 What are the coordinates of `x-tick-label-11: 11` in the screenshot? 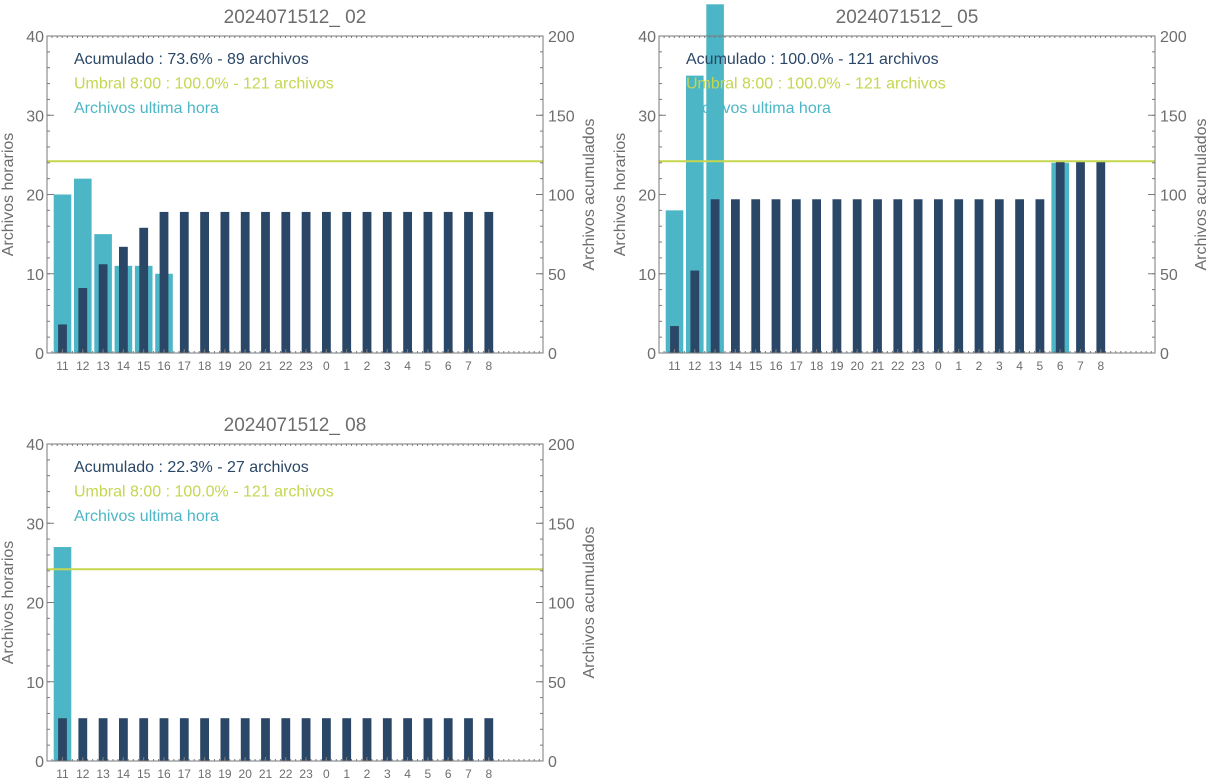 It's located at (62, 773).